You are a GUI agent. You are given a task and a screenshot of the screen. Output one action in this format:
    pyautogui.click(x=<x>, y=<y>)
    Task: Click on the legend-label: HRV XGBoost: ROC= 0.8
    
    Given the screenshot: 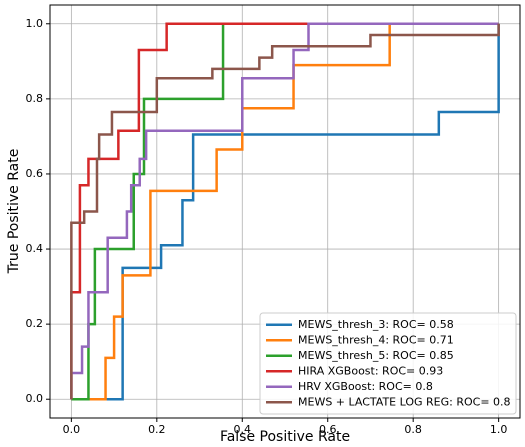 What is the action you would take?
    pyautogui.click(x=365, y=386)
    